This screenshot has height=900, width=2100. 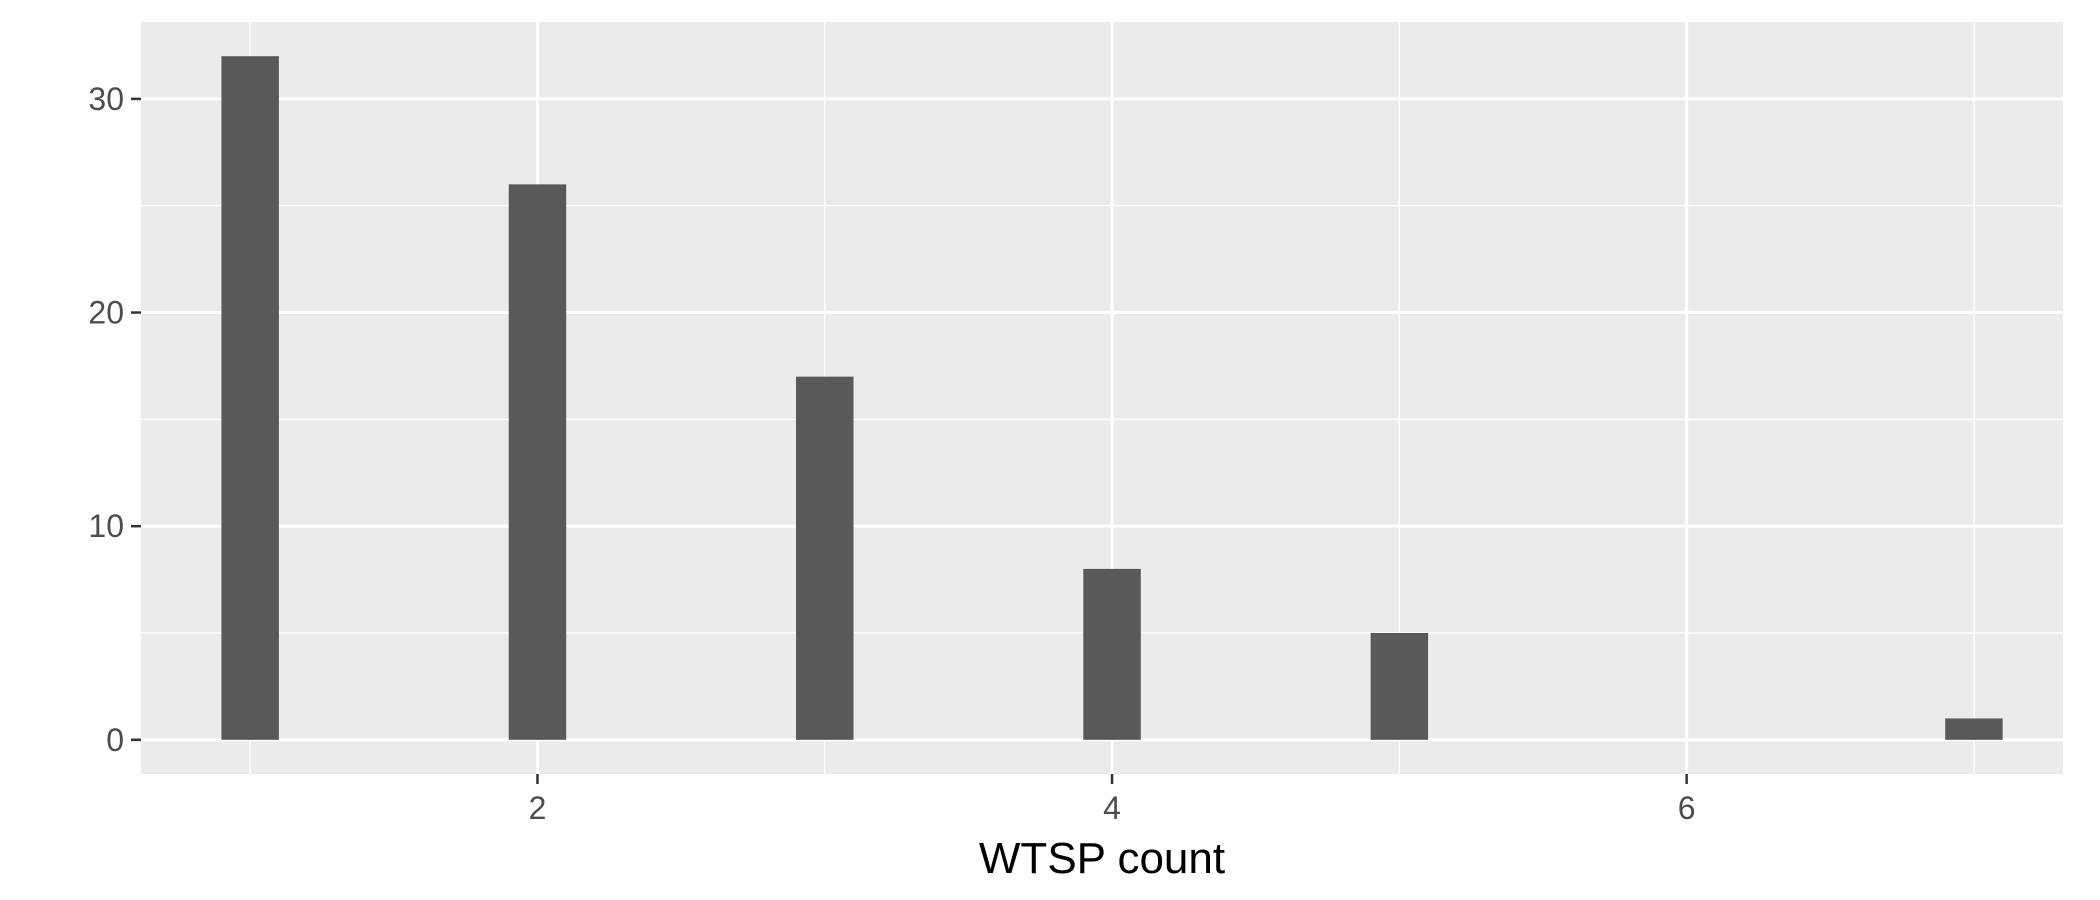 I want to click on y-tick-label: 30, so click(x=106, y=99).